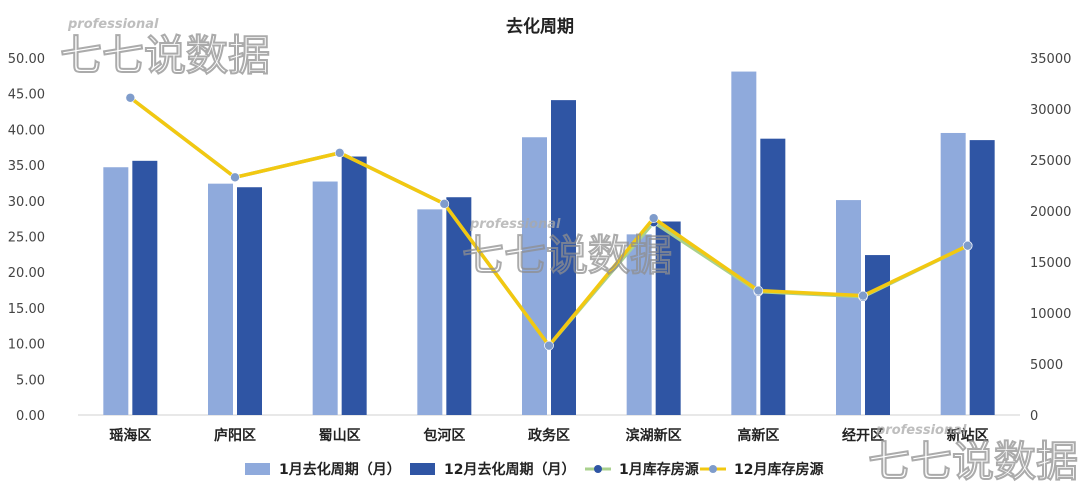 Image resolution: width=1080 pixels, height=494 pixels. What do you see at coordinates (1050, 212) in the screenshot?
I see `right-y-tick-label: 20000` at bounding box center [1050, 212].